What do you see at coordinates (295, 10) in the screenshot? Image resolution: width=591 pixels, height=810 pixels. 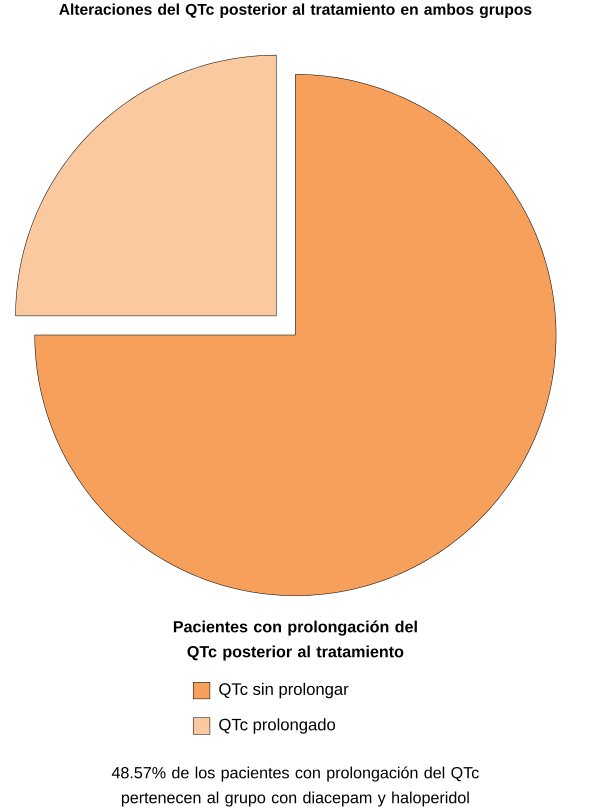 I see `chart-title: Alteraciones del QTc posterior al tratamiento en ambos grupos` at bounding box center [295, 10].